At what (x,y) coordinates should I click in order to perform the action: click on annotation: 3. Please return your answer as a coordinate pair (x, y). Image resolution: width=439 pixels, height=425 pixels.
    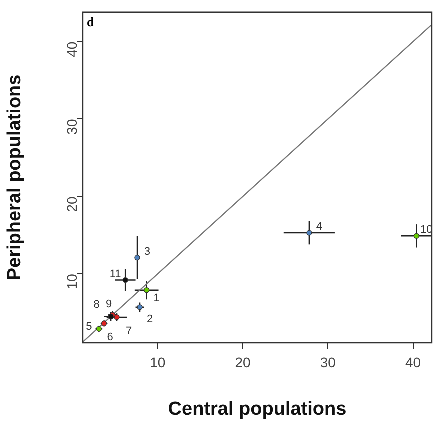
    Looking at the image, I should click on (147, 252).